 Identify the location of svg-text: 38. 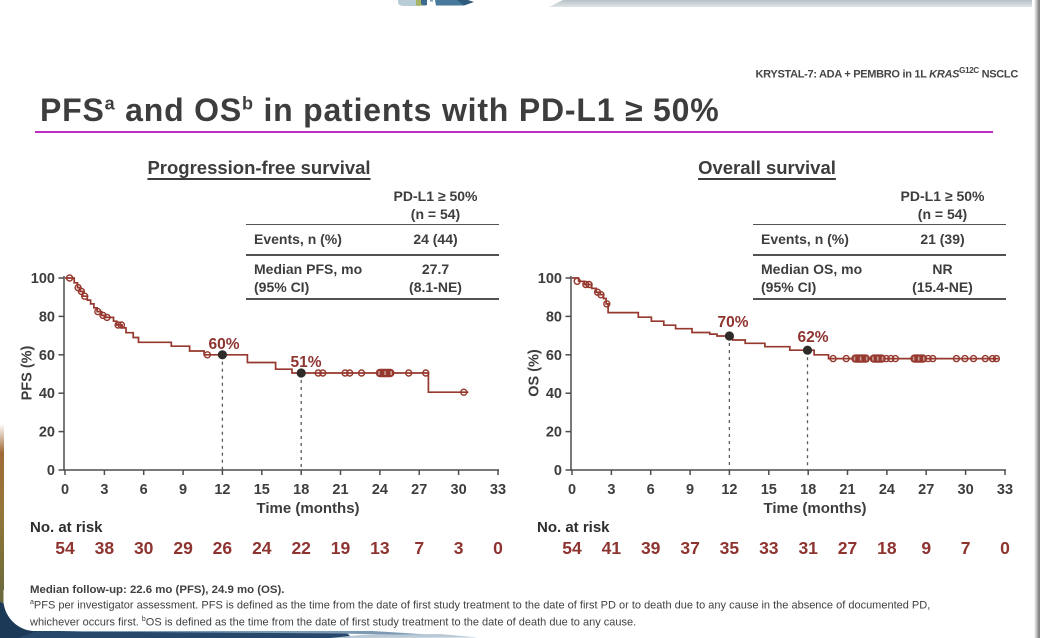
(105, 548).